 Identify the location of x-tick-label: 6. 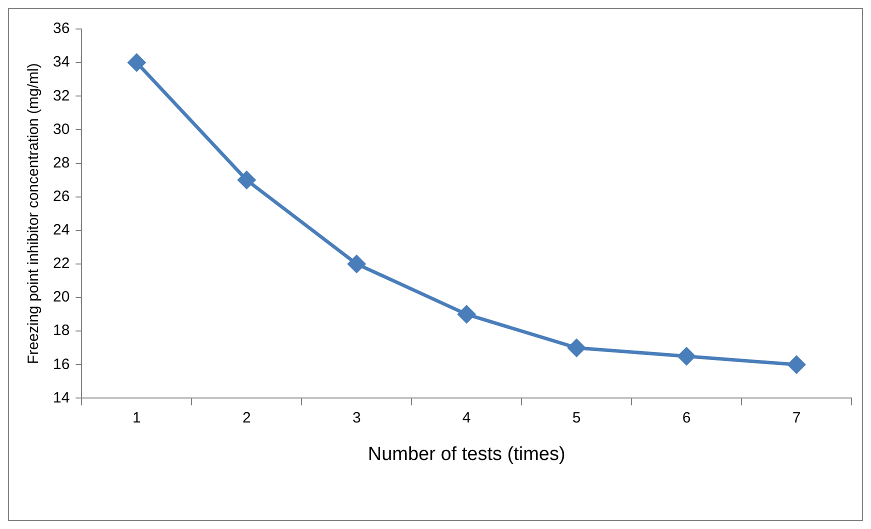
(686, 417).